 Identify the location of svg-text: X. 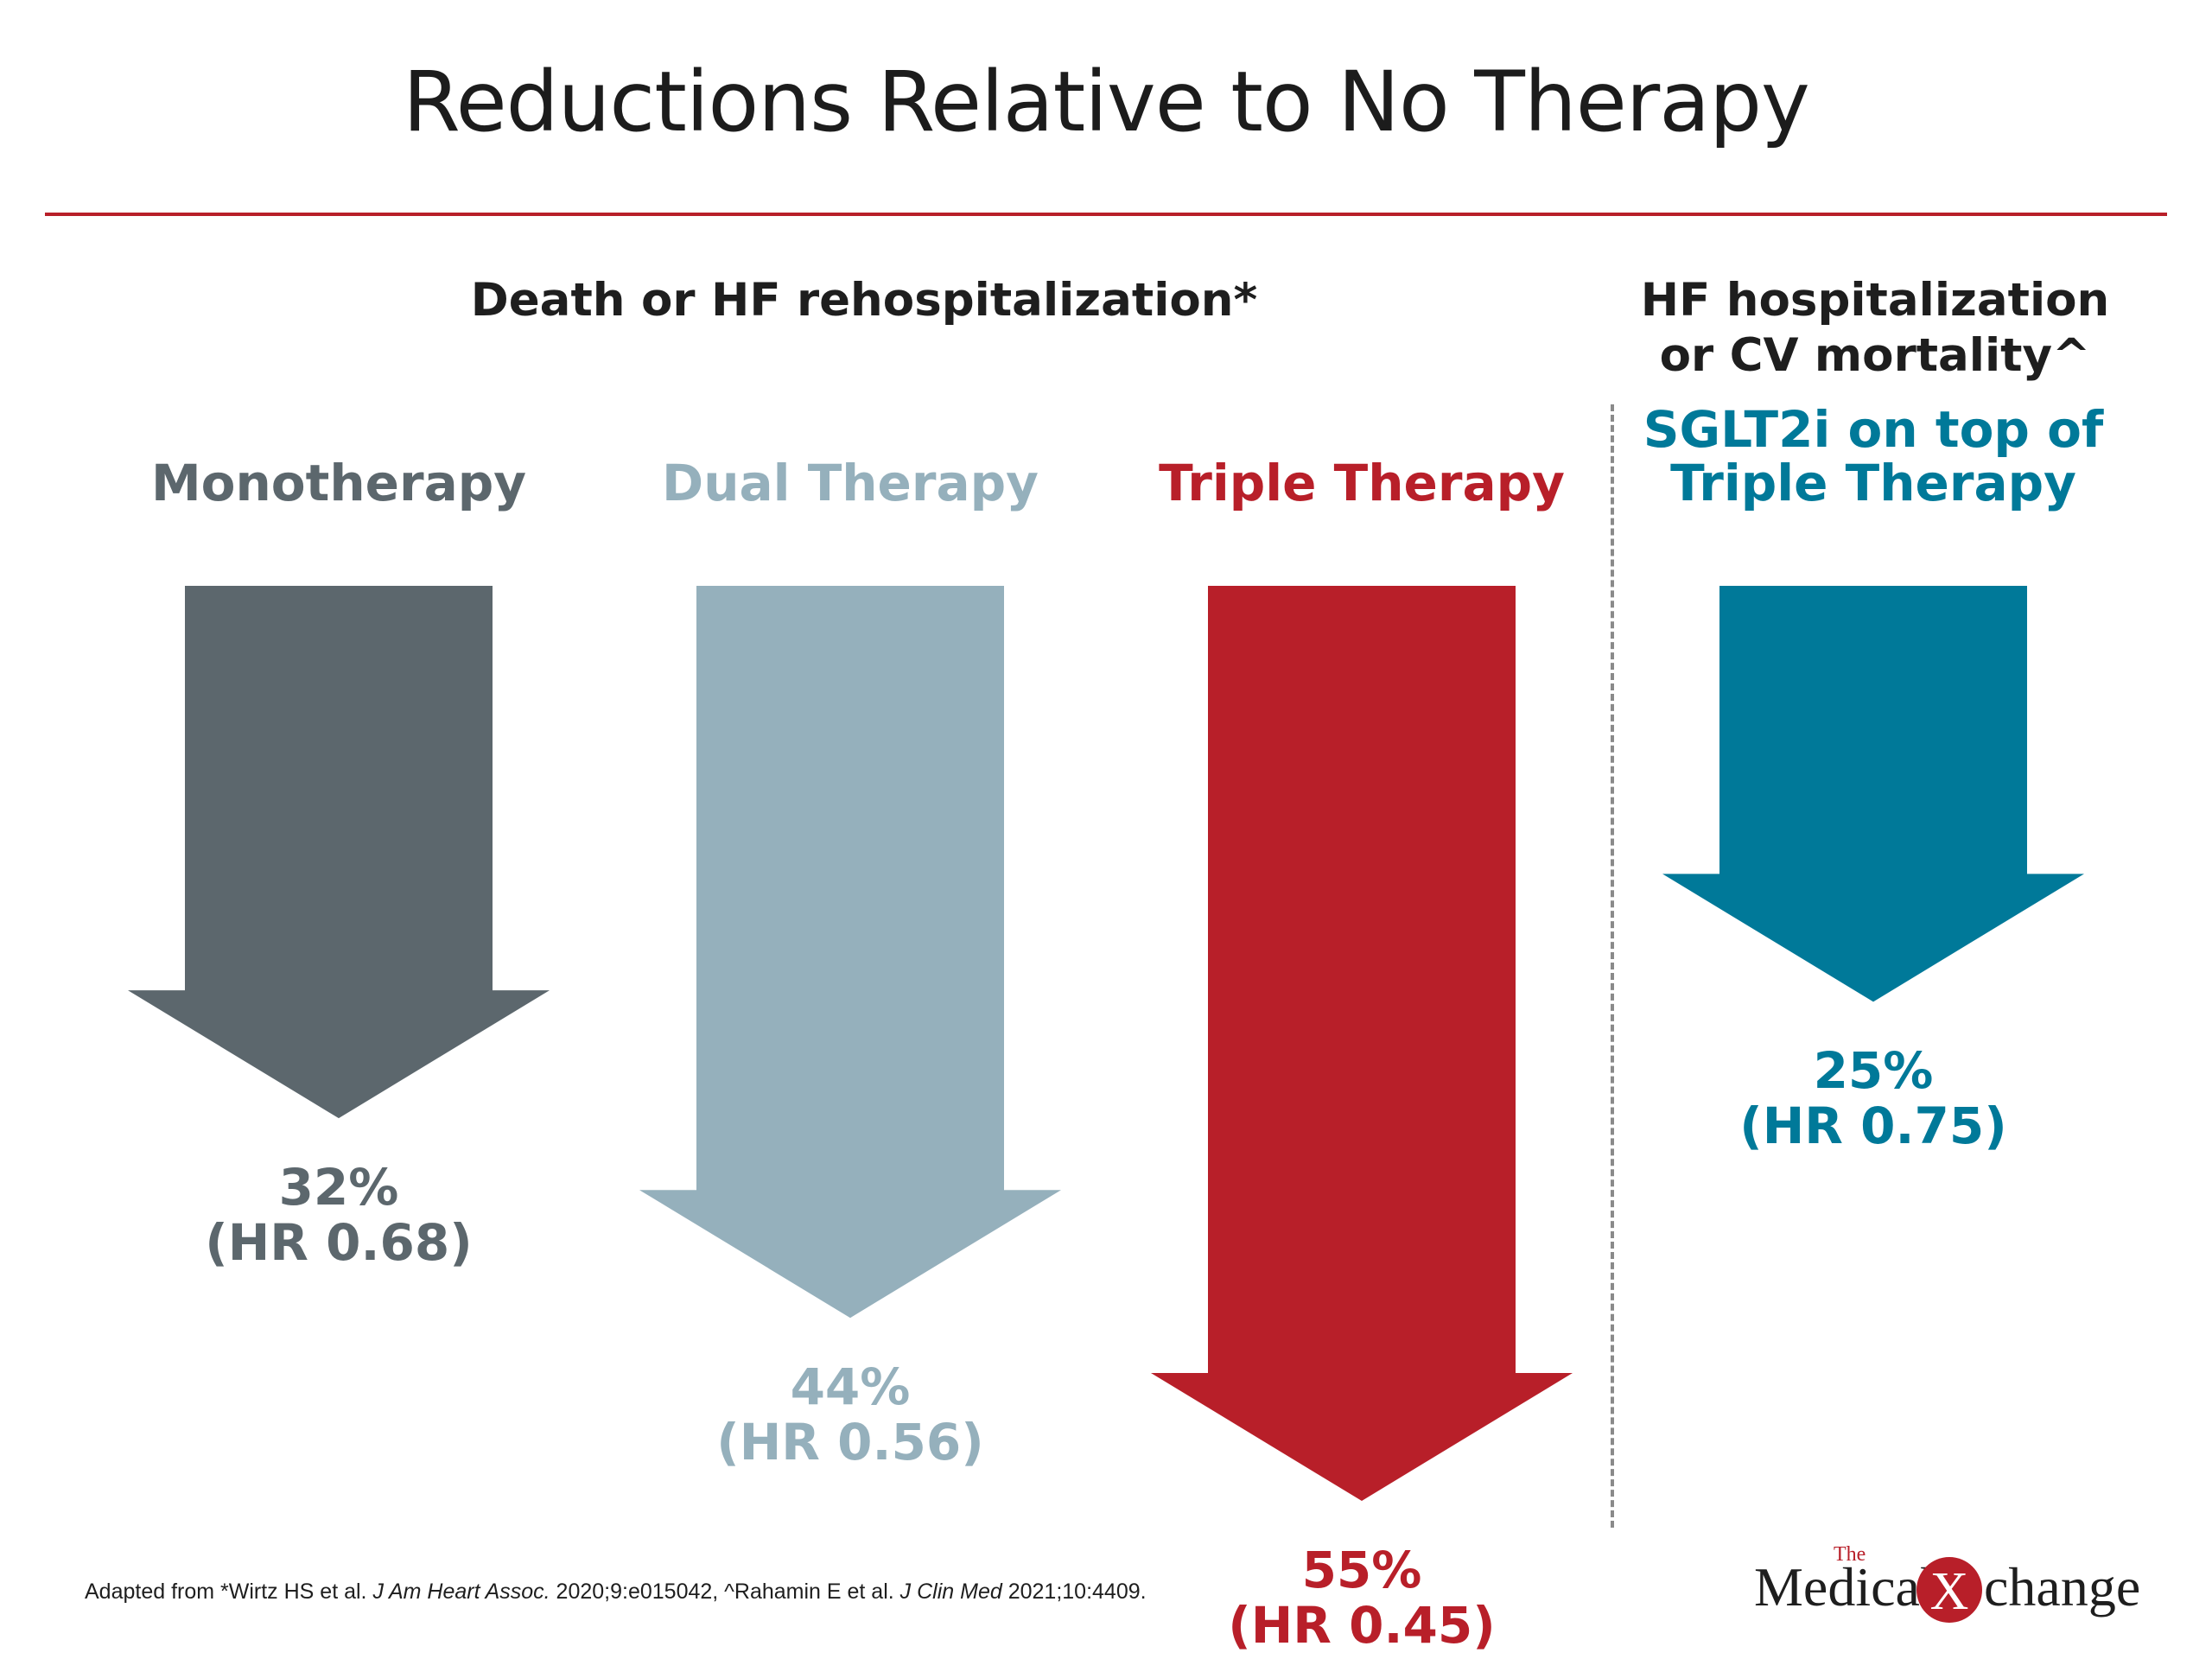
(1949, 1591).